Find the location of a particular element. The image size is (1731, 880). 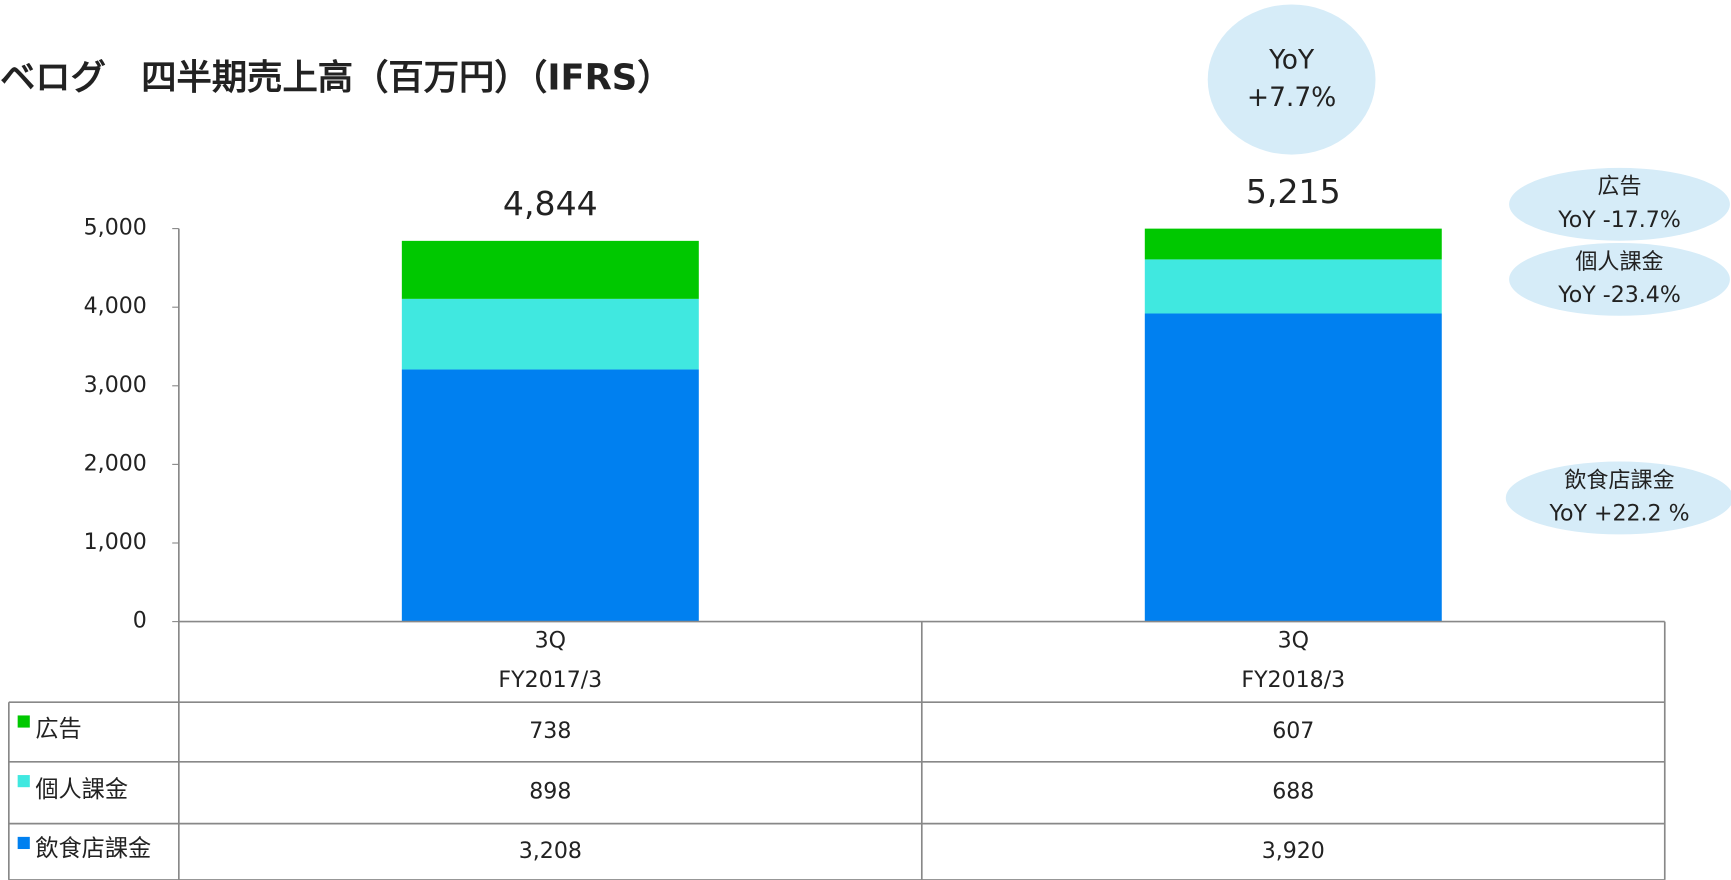

annotation-text: 飲食店課金 is located at coordinates (1619, 480).